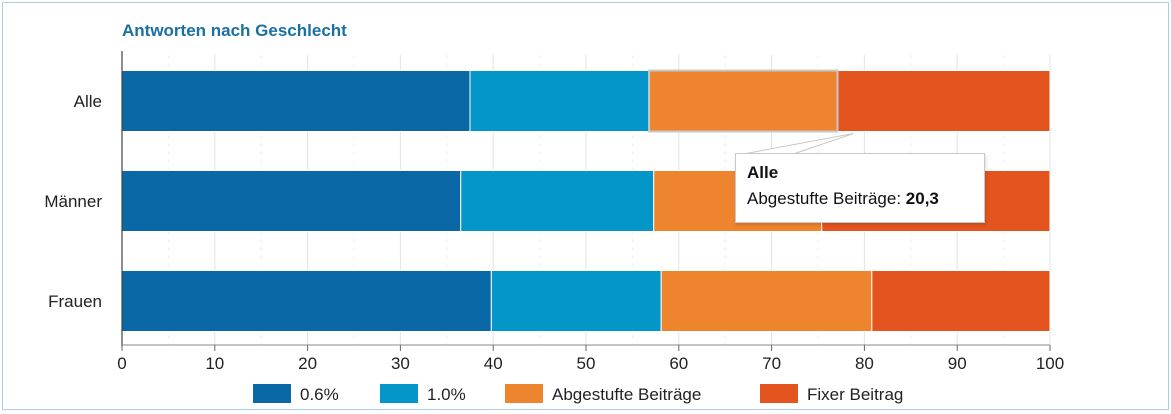 This screenshot has width=1171, height=414. Describe the element at coordinates (771, 363) in the screenshot. I see `x-tick-label: 70` at that location.